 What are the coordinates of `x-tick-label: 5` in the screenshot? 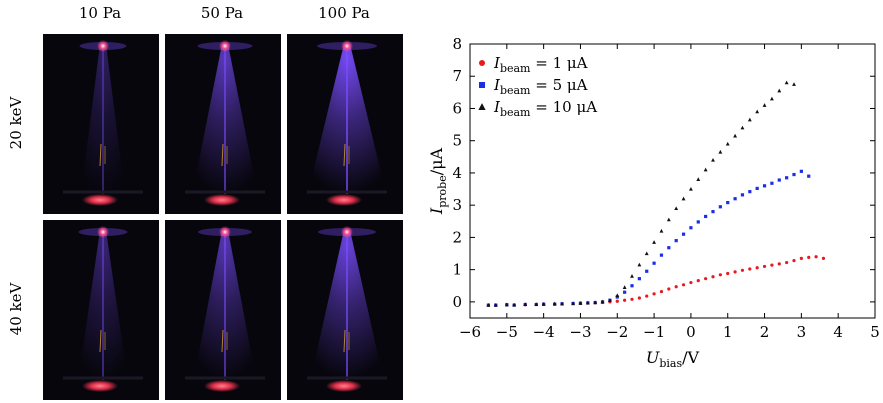 It's located at (875, 332).